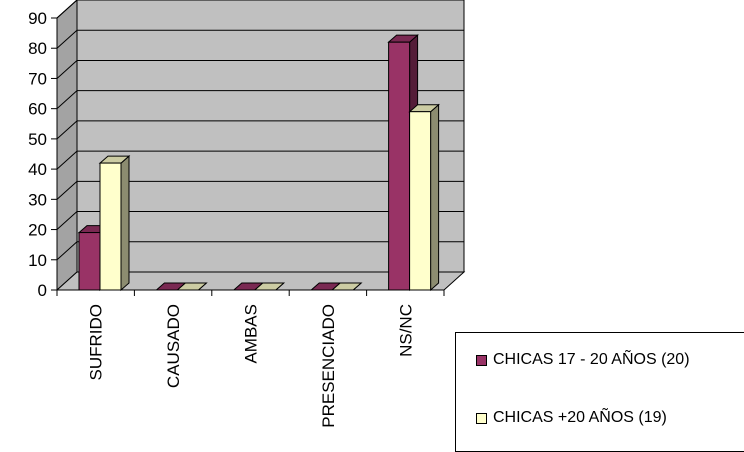 The width and height of the screenshot is (744, 452). What do you see at coordinates (328, 366) in the screenshot?
I see `x-category-label: PRESENCIADO` at bounding box center [328, 366].